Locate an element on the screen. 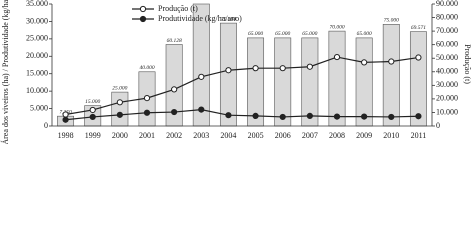 This screenshot has height=240, width=474. x-tick-label: 2006 is located at coordinates (283, 135).